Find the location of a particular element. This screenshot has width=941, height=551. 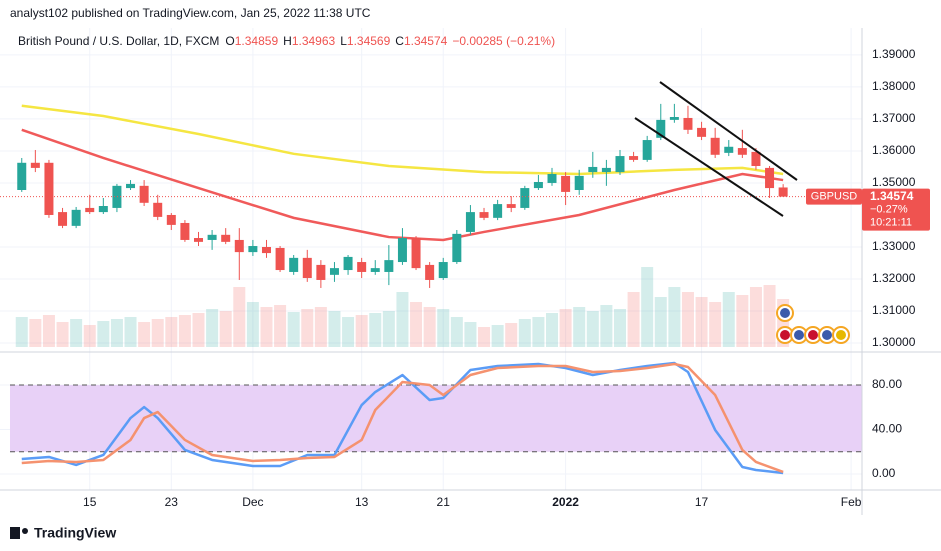

x-tick-label: 2022 is located at coordinates (565, 502).